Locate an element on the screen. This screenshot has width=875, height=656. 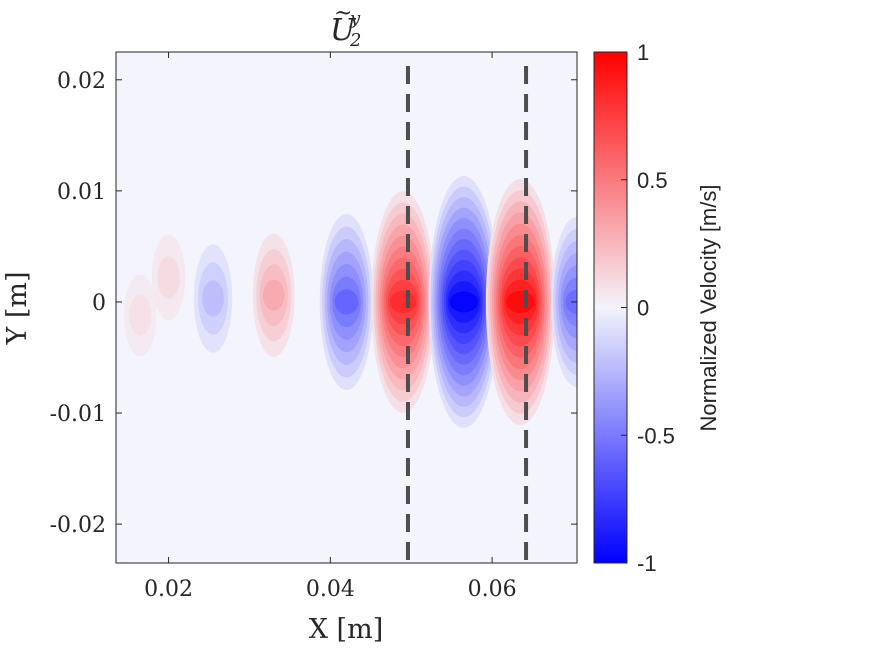
colorbar-tick-label: -0.5 is located at coordinates (656, 435).